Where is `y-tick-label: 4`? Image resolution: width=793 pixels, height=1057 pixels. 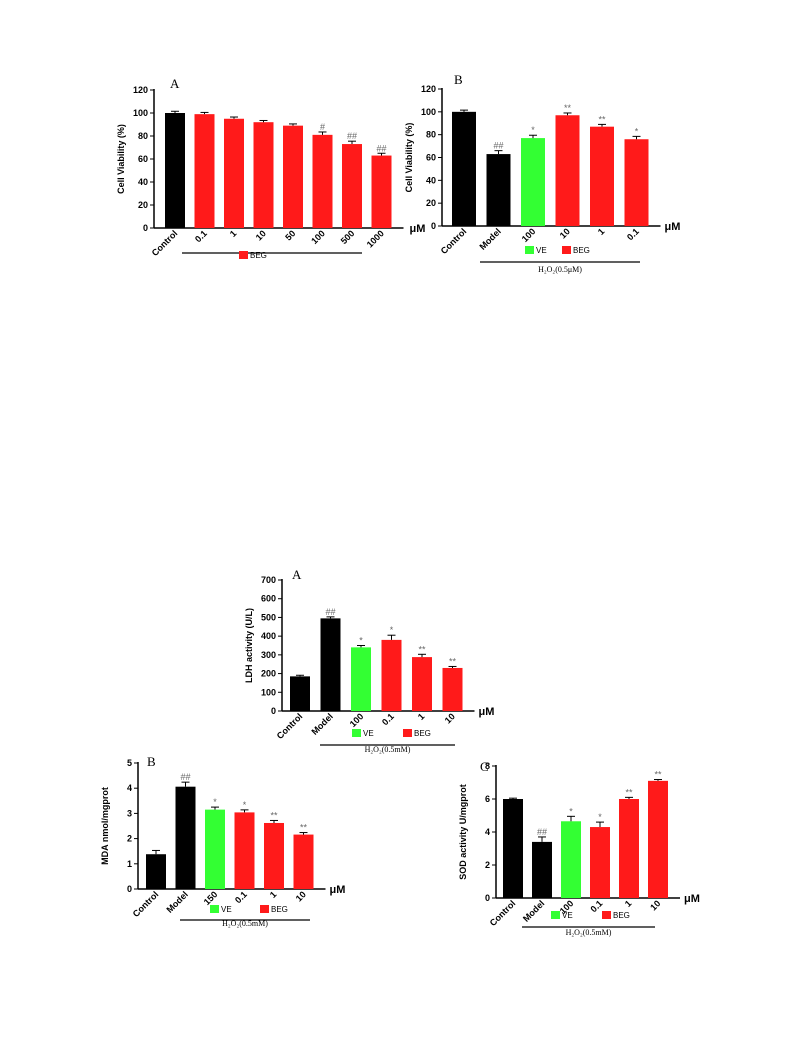
y-tick-label: 4 is located at coordinates (129, 788).